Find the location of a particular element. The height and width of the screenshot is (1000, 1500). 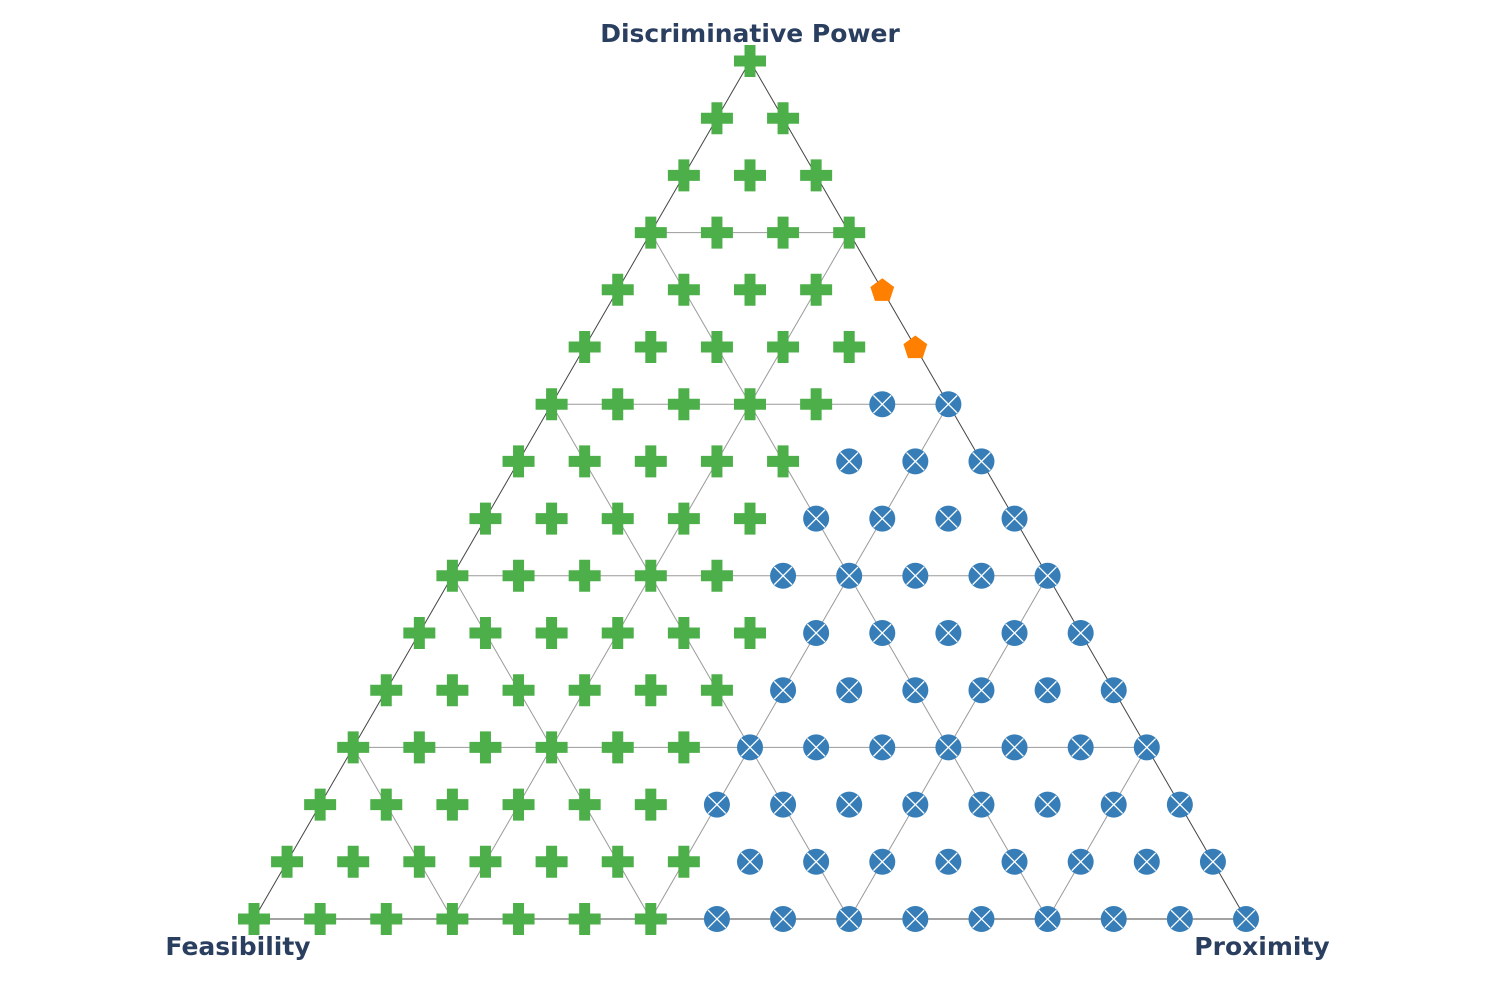

axis-label-right: Proximity is located at coordinates (1262, 946).